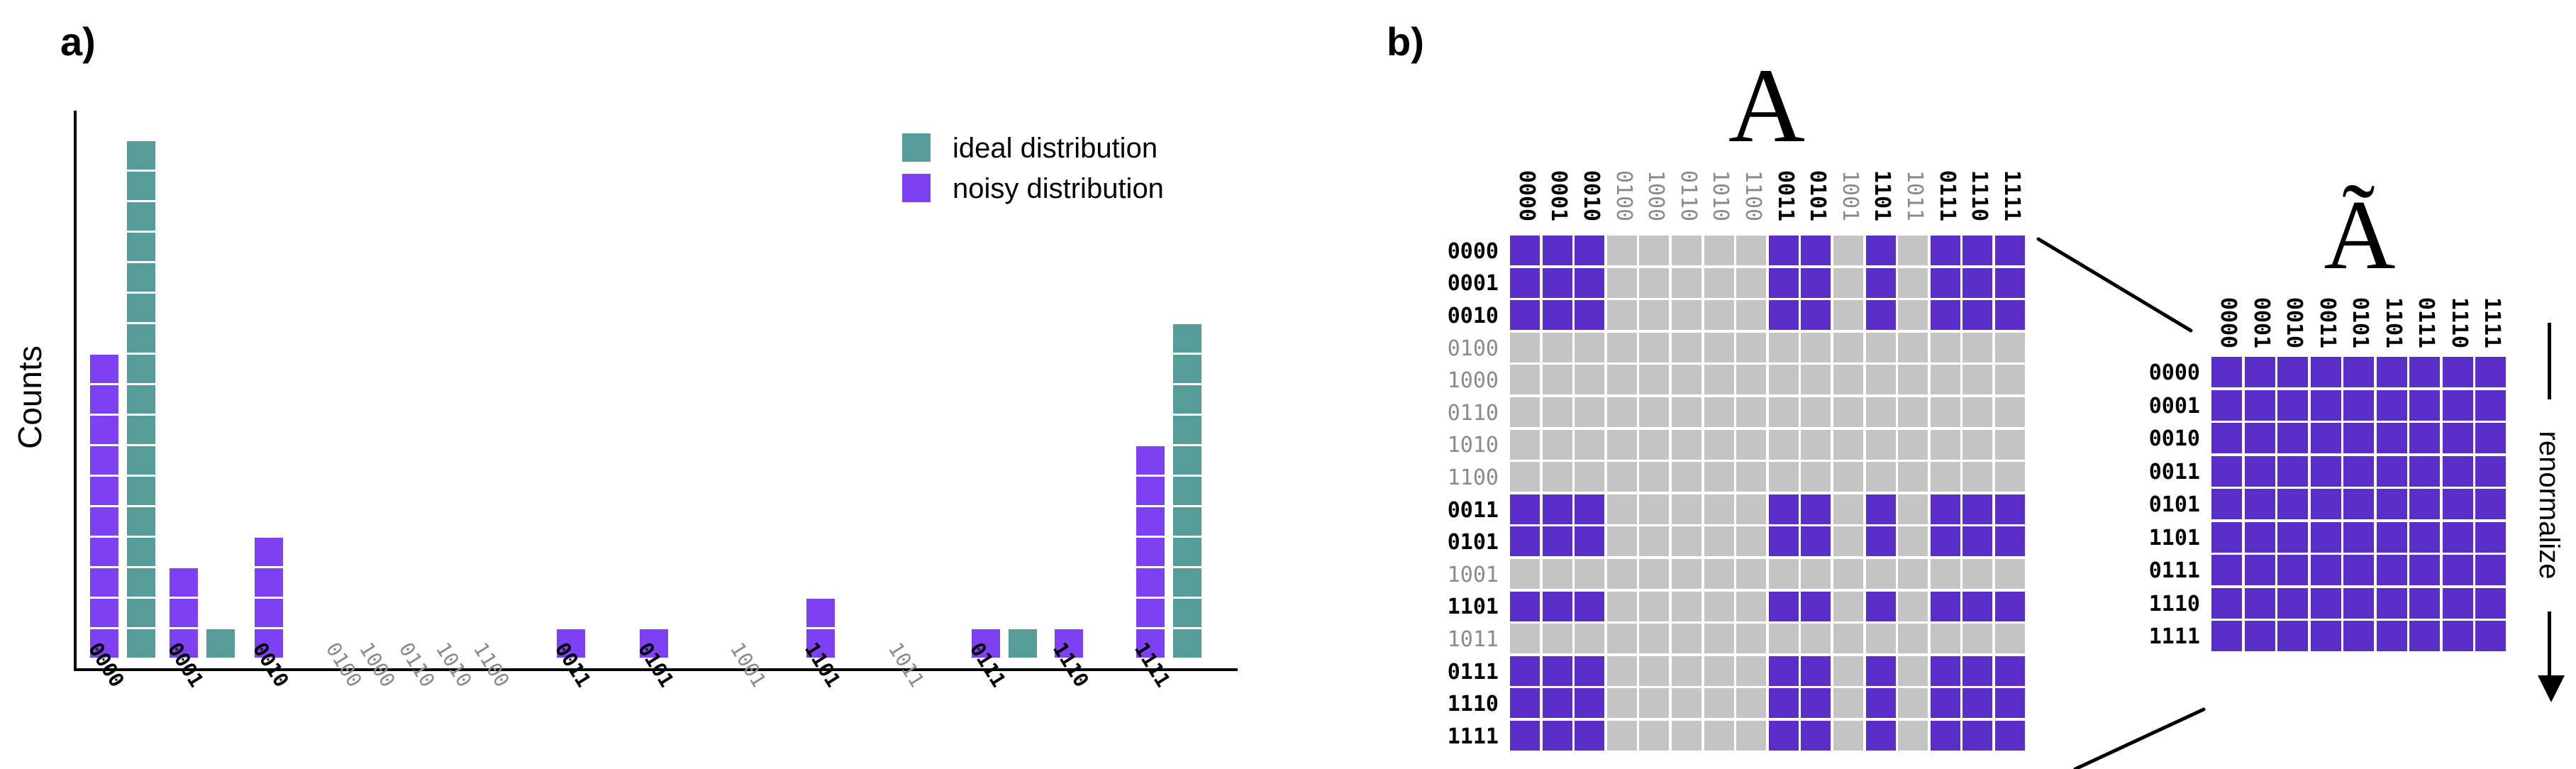  Describe the element at coordinates (2261, 323) in the screenshot. I see `matrix-a-tilde-col-label: 0001` at that location.